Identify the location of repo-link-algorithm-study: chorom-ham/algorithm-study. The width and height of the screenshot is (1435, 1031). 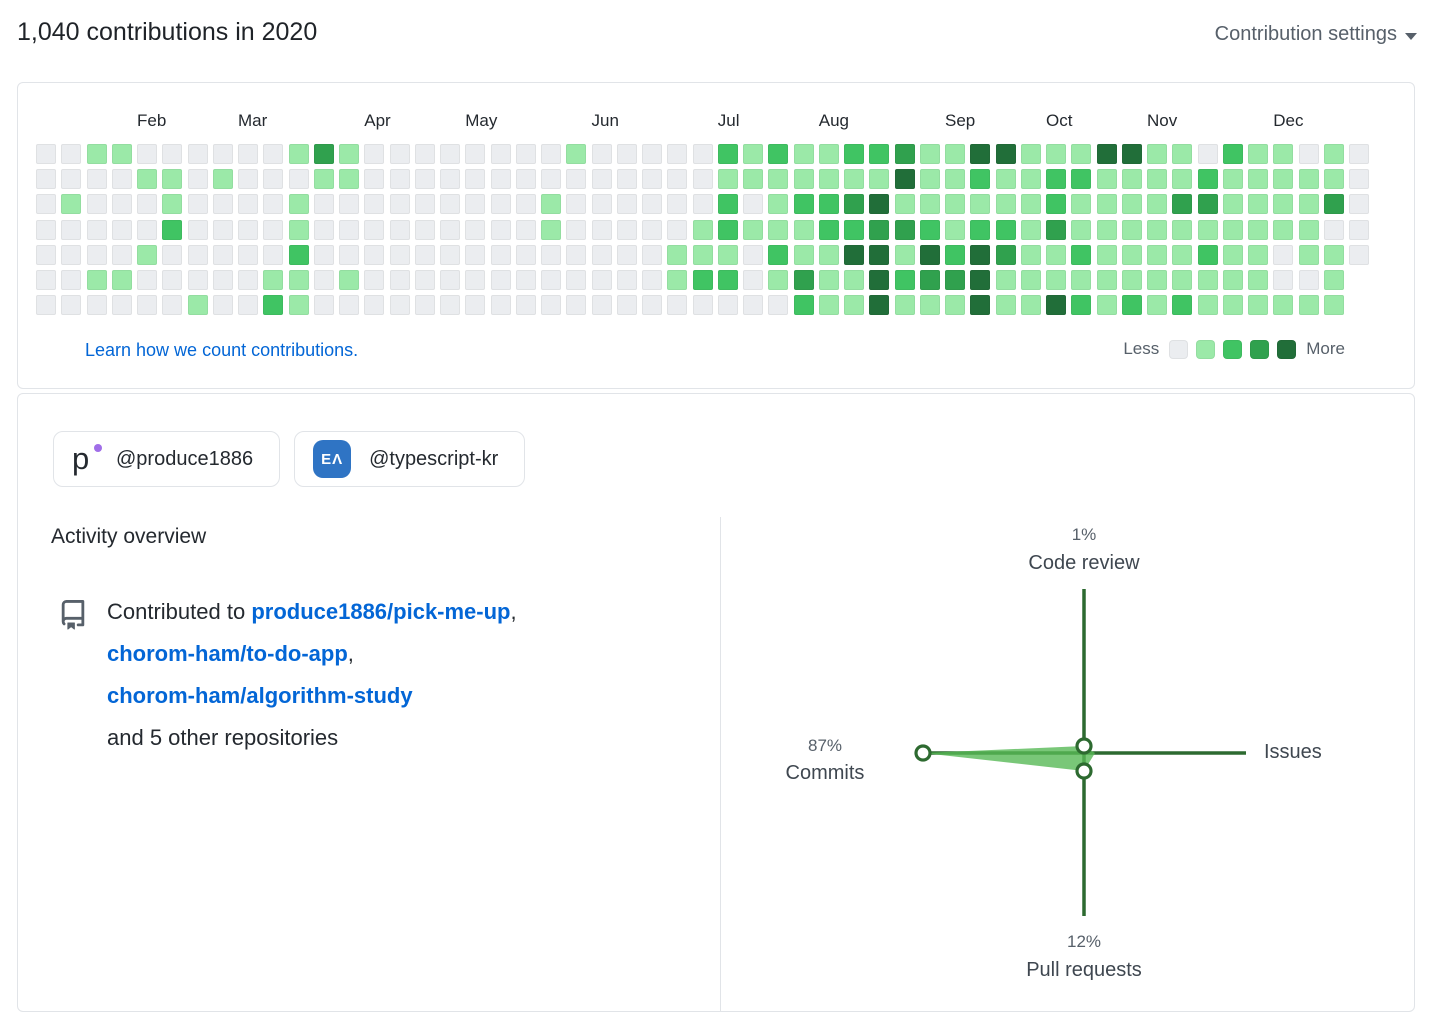
(260, 695).